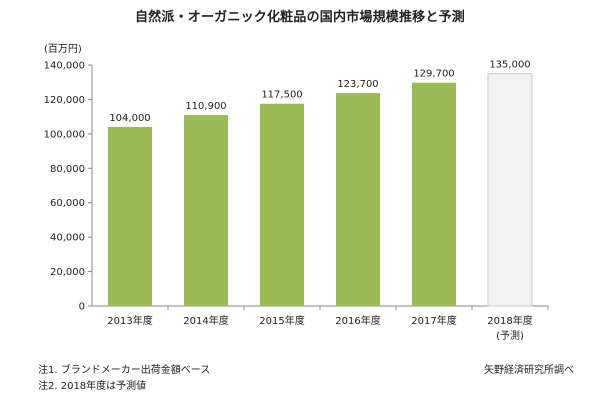 Image resolution: width=600 pixels, height=400 pixels. What do you see at coordinates (63, 49) in the screenshot?
I see `y-axis-unit-label: (百万円)` at bounding box center [63, 49].